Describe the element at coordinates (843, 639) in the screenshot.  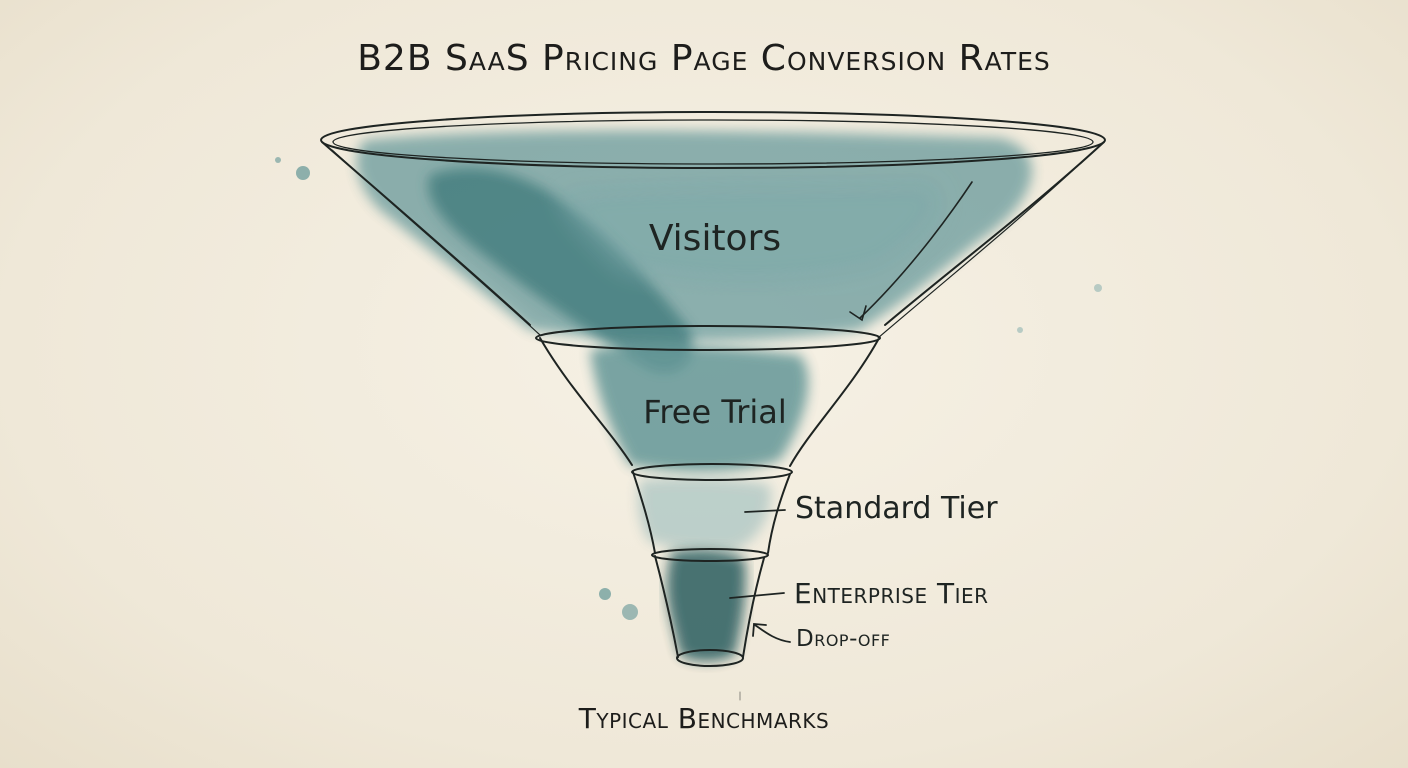
I see `dropoff-annotation: Drop-off` at that location.